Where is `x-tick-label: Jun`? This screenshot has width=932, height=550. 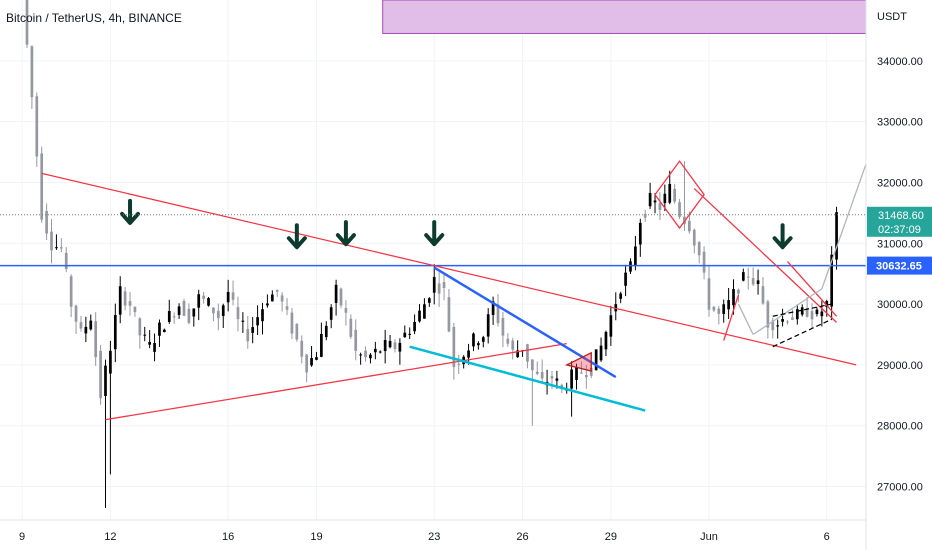
x-tick-label: Jun is located at coordinates (709, 537).